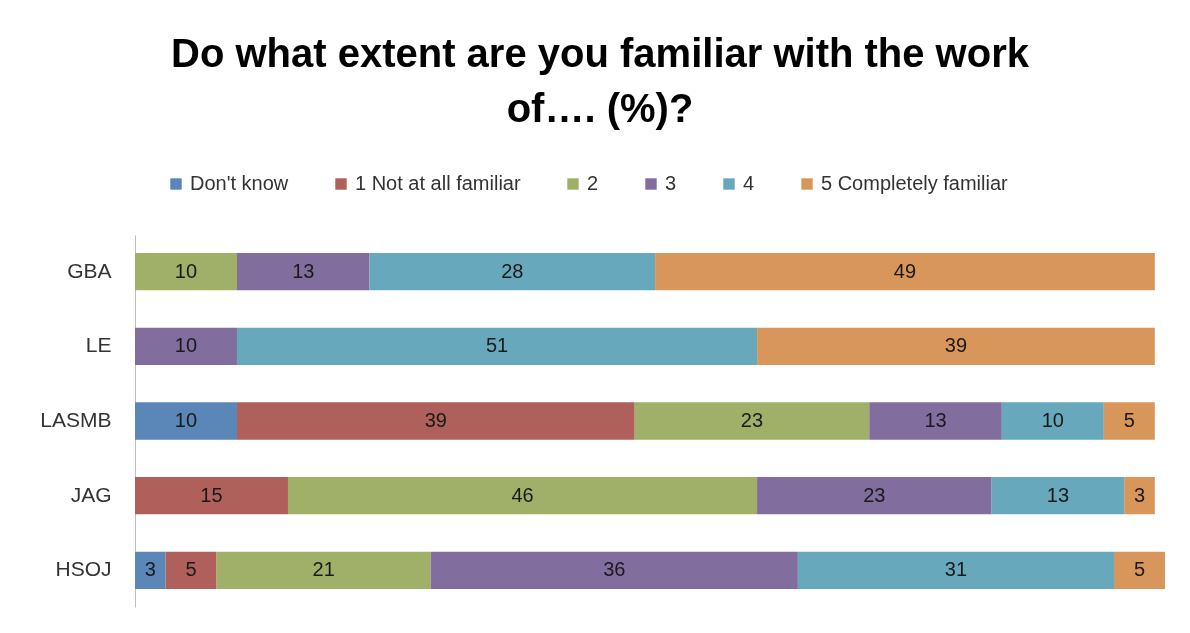  What do you see at coordinates (915, 183) in the screenshot?
I see `legend-label: 5 Completely familiar` at bounding box center [915, 183].